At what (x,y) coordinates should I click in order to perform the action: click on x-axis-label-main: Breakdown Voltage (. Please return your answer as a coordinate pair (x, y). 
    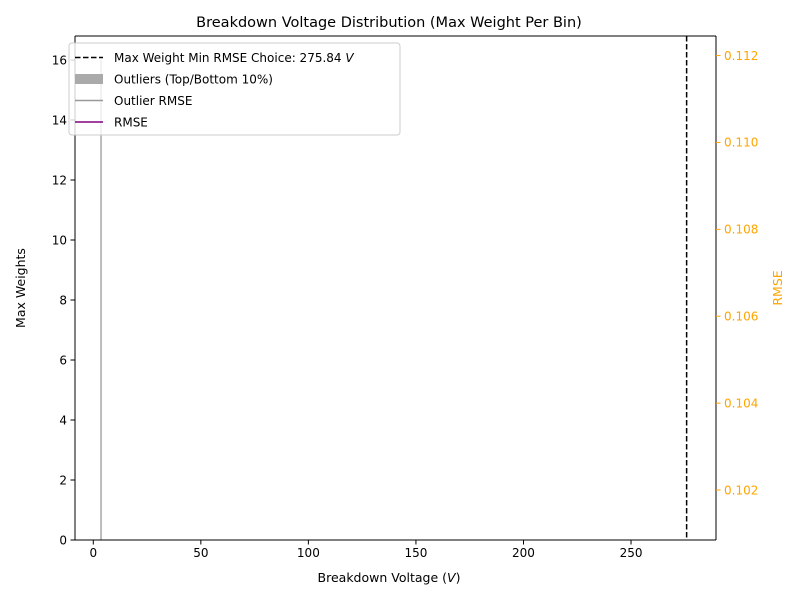
    Looking at the image, I should click on (382, 577).